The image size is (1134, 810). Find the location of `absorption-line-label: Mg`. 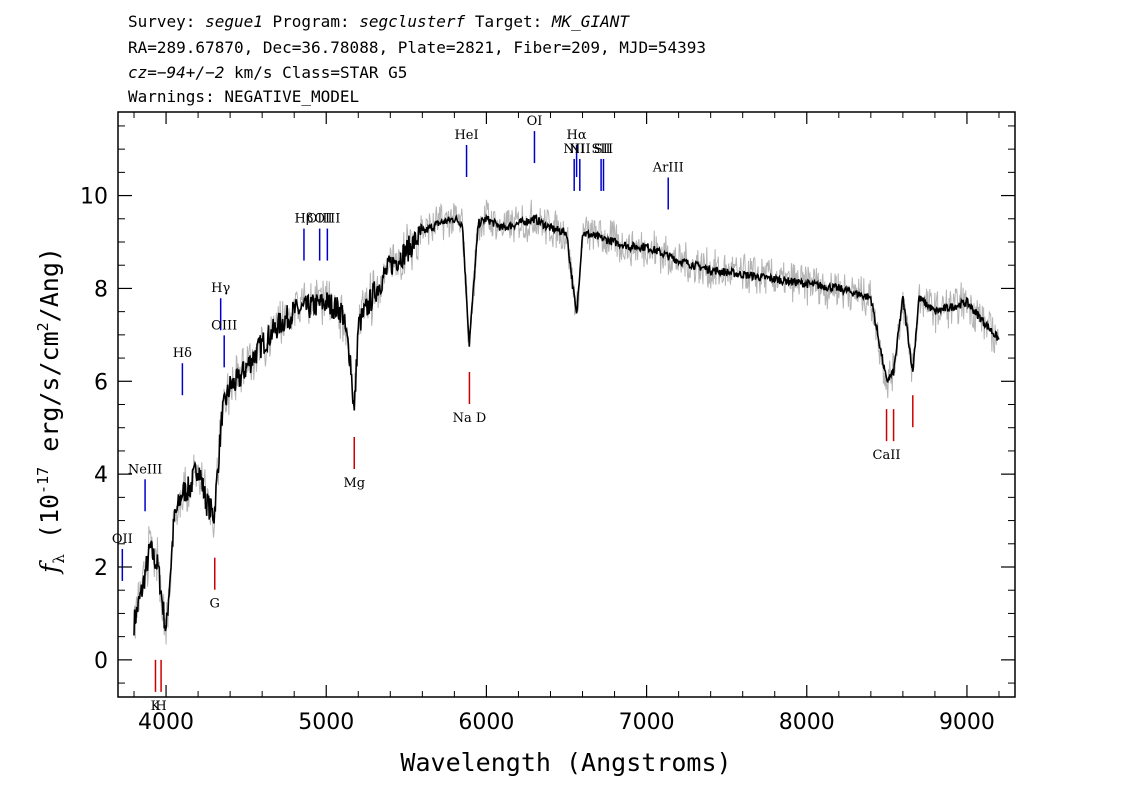

absorption-line-label: Mg is located at coordinates (354, 483).